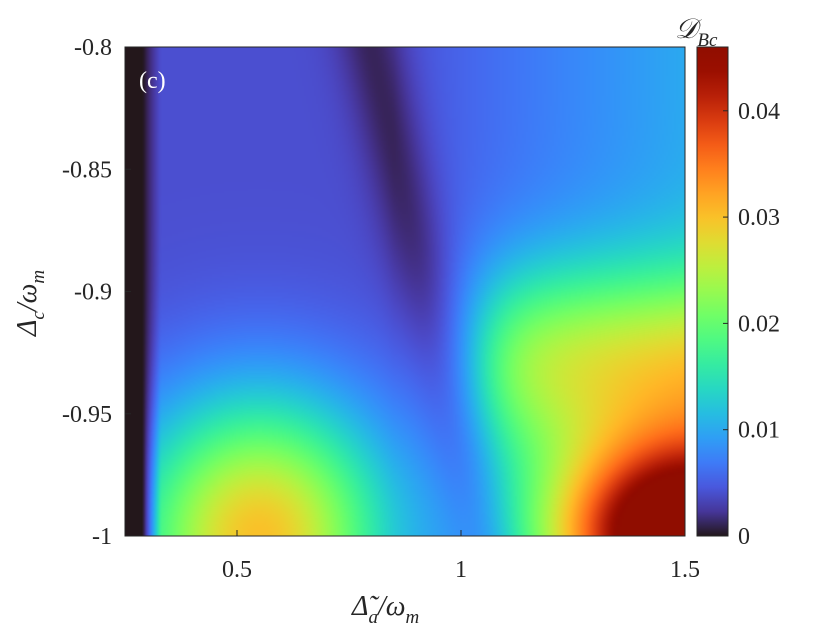 Image resolution: width=840 pixels, height=630 pixels. What do you see at coordinates (759, 112) in the screenshot?
I see `colorbar-tick-label: 0.04` at bounding box center [759, 112].